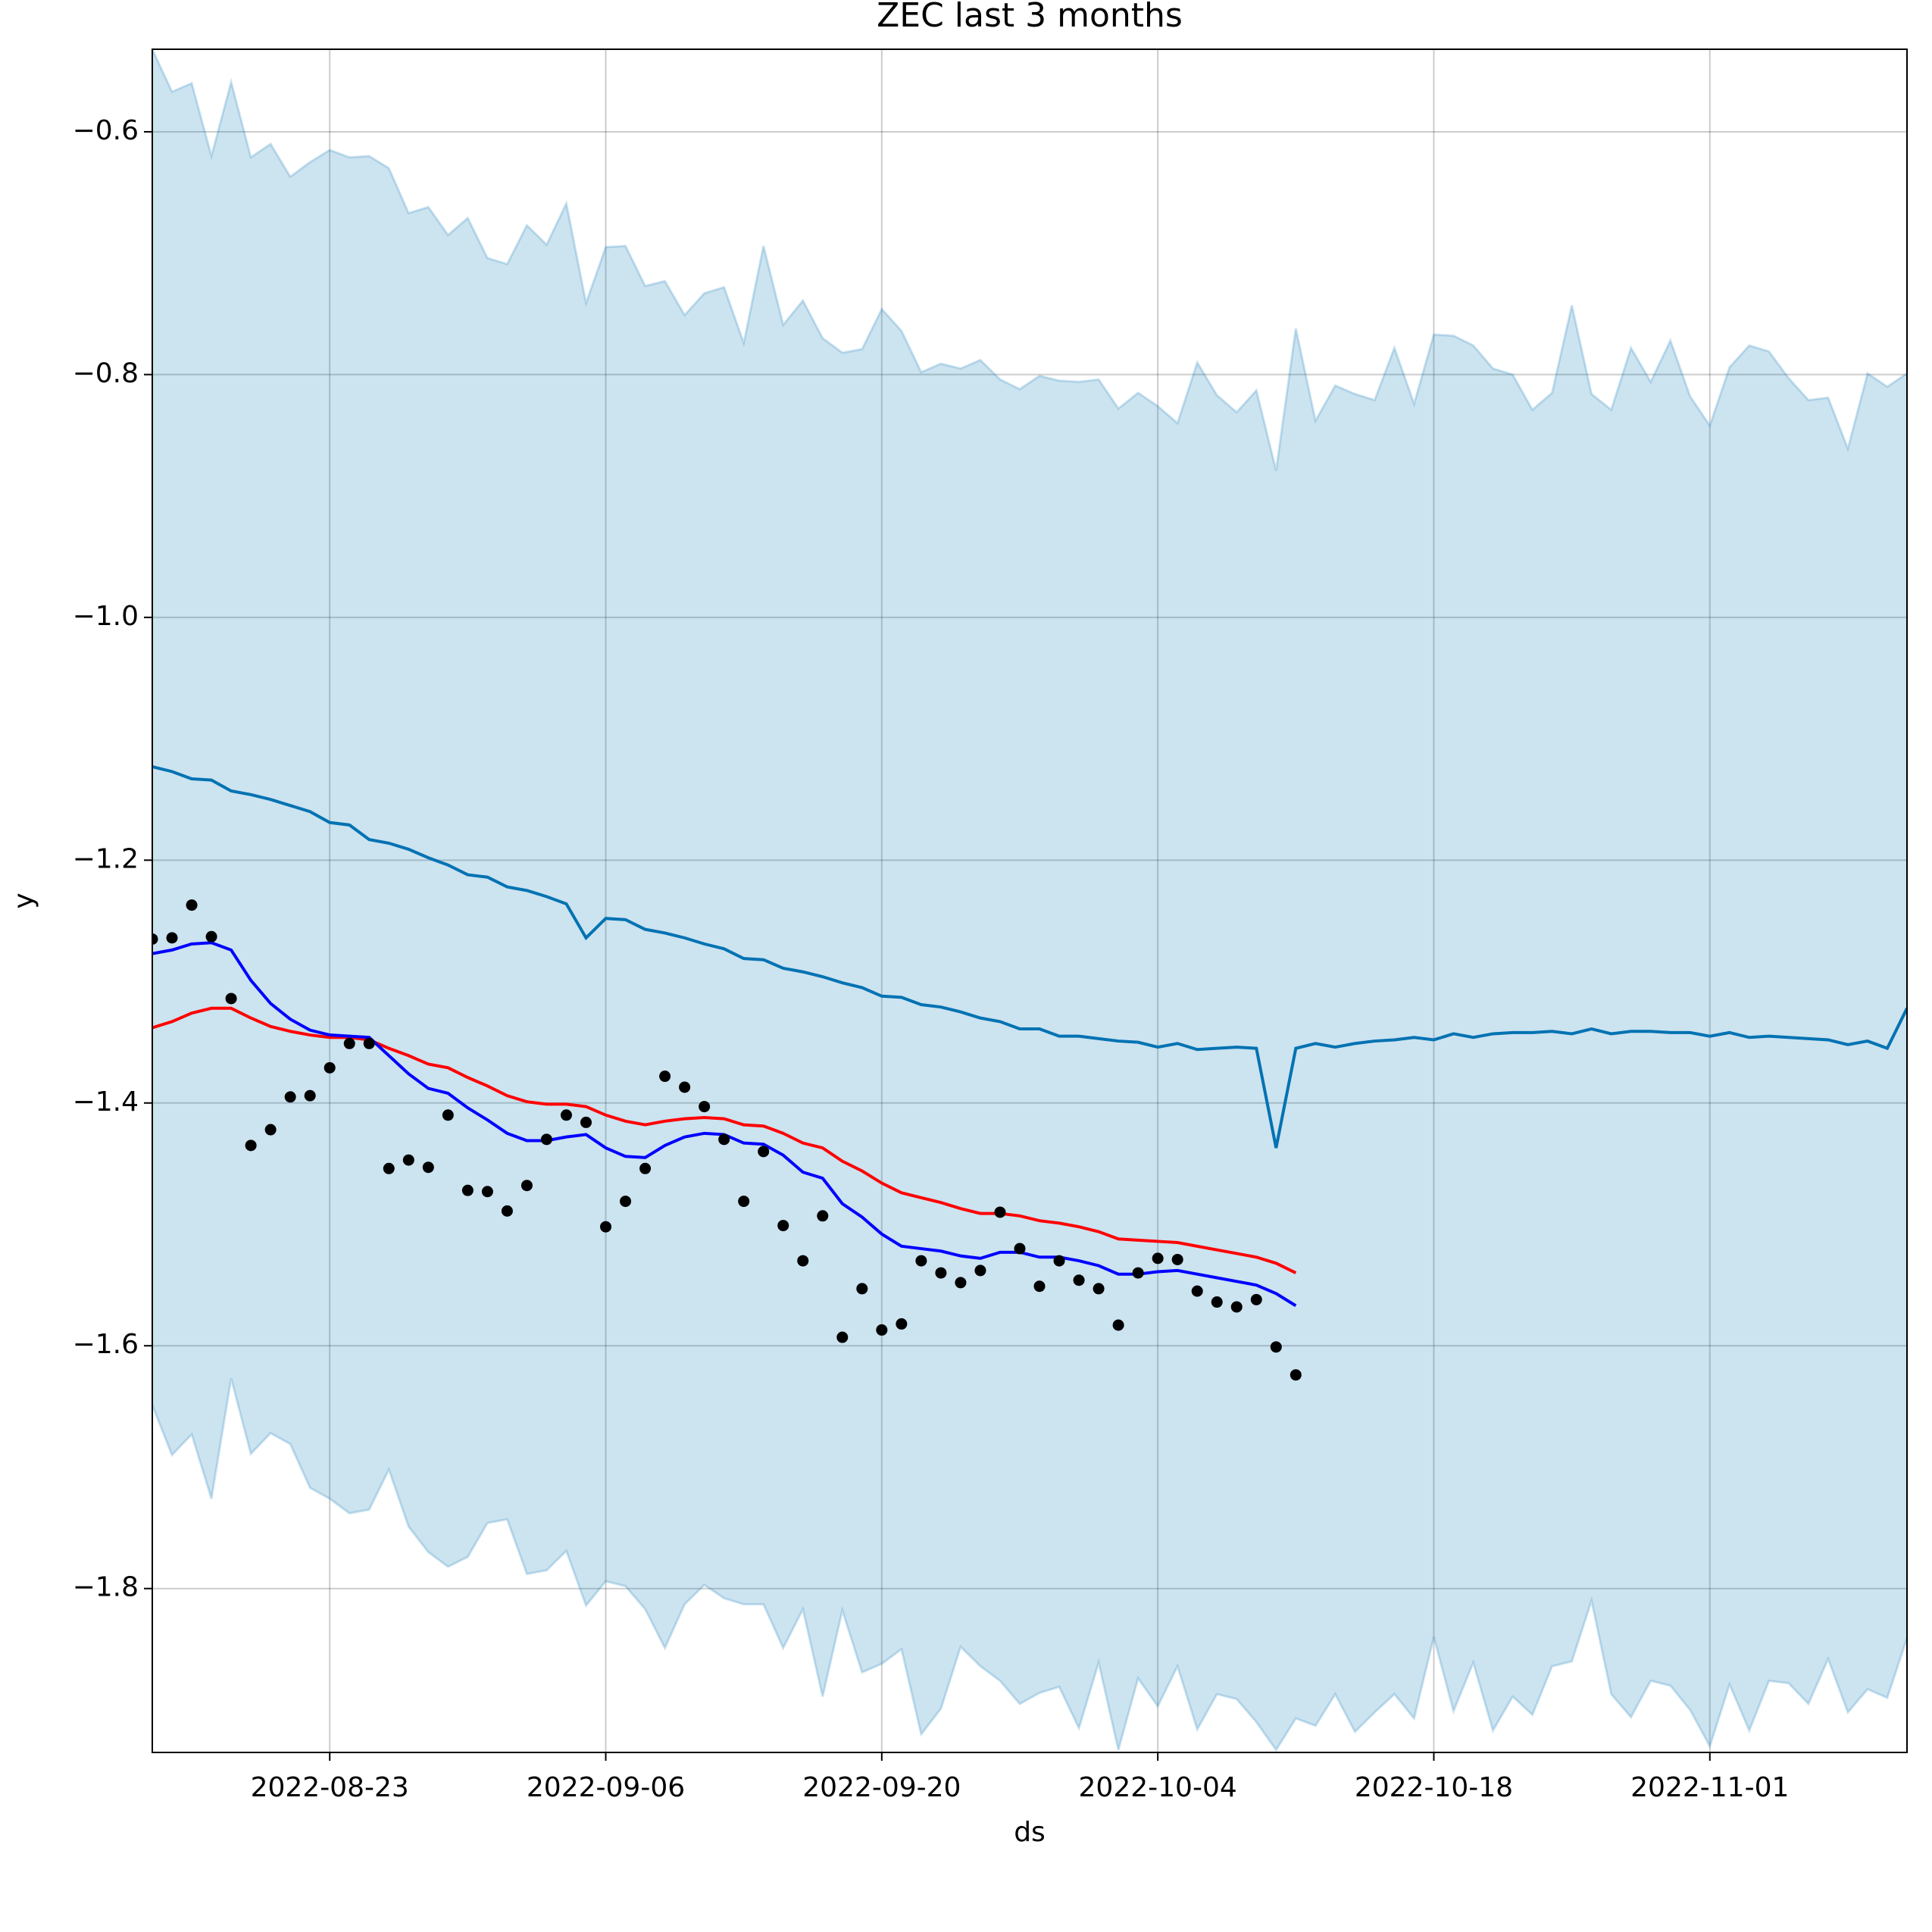  I want to click on y-tick-label: −1.8, so click(106, 1587).